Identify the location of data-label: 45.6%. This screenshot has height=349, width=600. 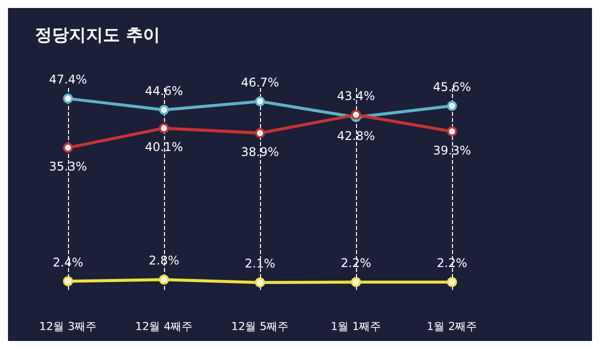
(452, 87).